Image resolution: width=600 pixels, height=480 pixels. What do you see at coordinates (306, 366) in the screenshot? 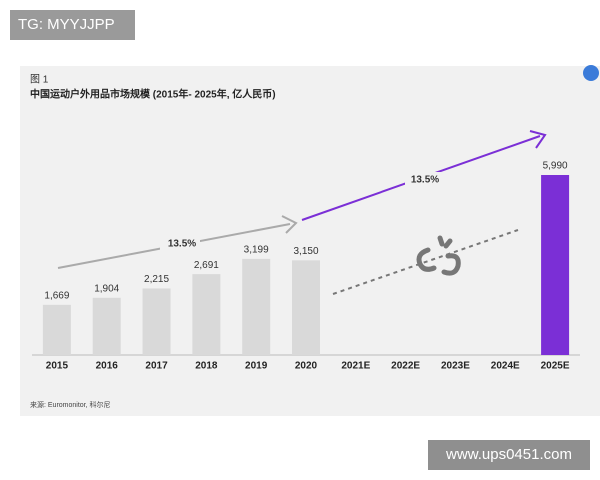
I see `x-tick-label: 2020` at bounding box center [306, 366].